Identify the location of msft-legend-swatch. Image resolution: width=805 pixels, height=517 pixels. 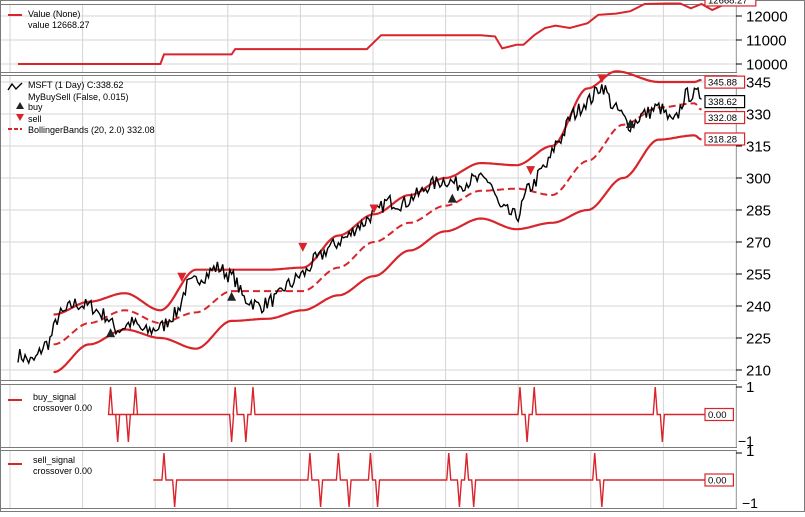
(15, 86).